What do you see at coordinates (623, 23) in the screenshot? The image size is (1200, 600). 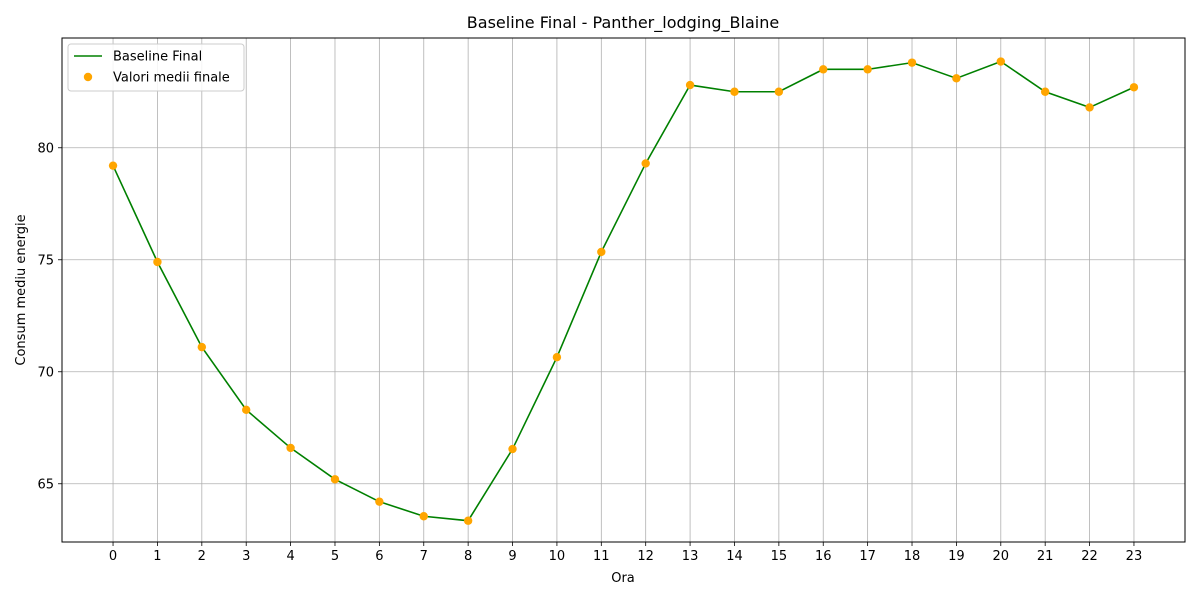 I see `chart-title: Baseline Final - Panther_lodging_Blaine` at bounding box center [623, 23].